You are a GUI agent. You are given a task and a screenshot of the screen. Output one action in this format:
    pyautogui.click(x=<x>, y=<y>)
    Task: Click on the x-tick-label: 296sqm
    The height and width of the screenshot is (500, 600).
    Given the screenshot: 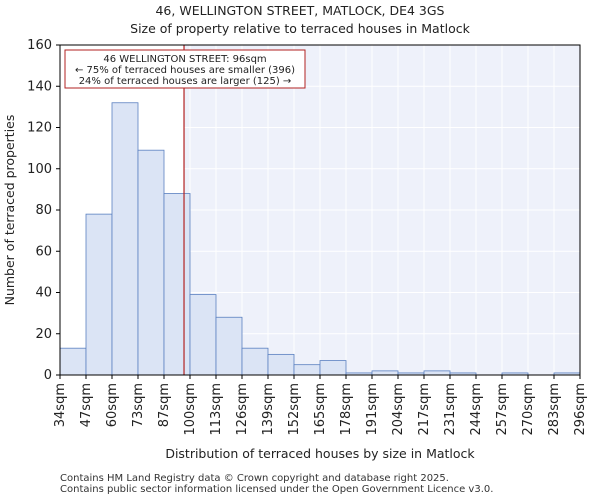 What is the action you would take?
    pyautogui.click(x=580, y=409)
    